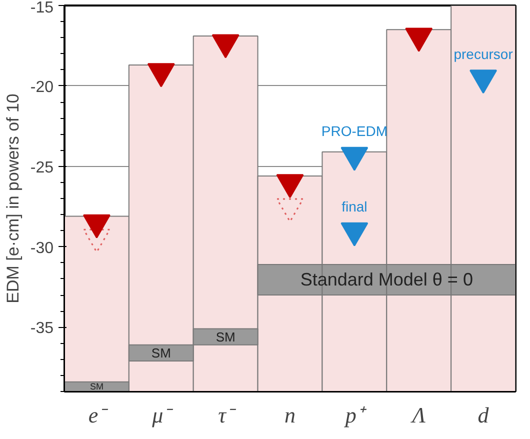 The image size is (530, 439). I want to click on y-tick-label: -25, so click(42, 167).